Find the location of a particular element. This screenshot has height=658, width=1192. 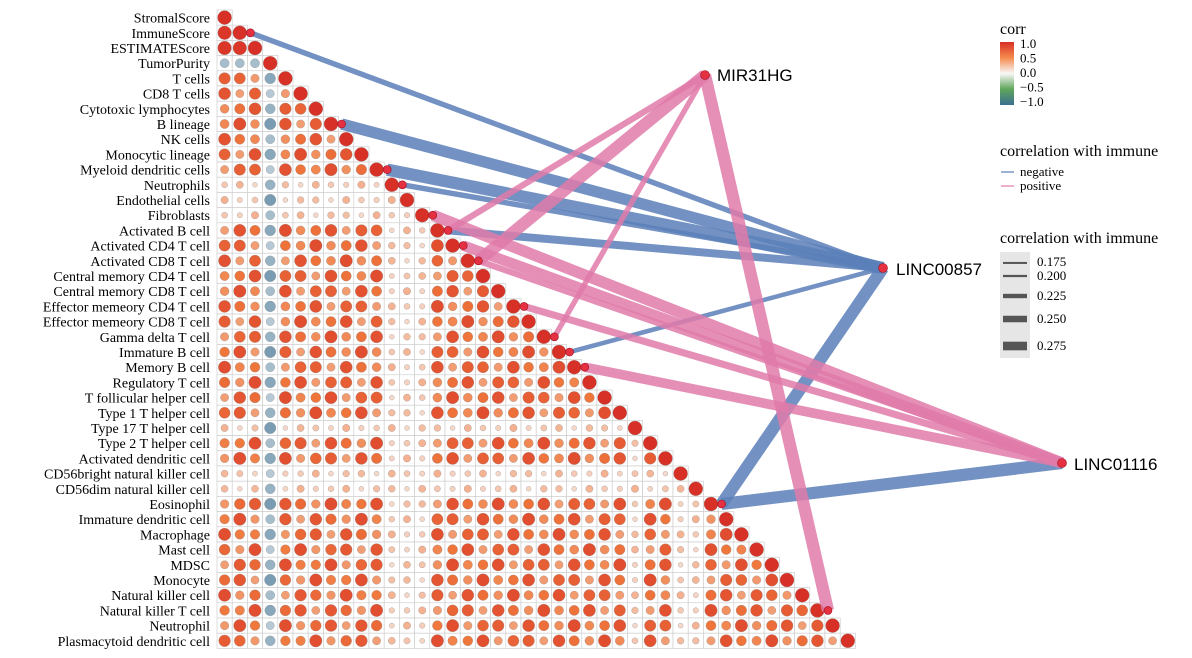

colorbar-title: corr is located at coordinates (1013, 29).